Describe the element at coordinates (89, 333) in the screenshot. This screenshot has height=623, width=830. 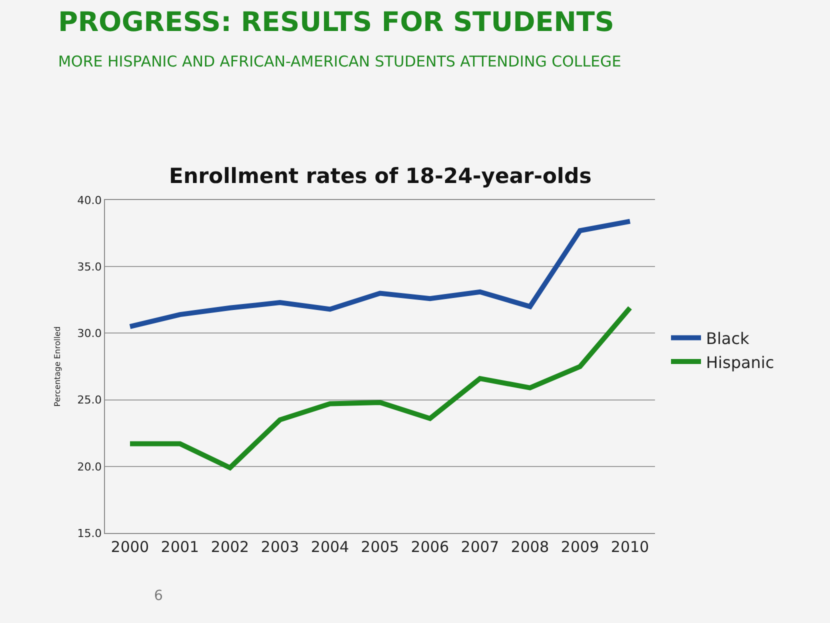
I see `y-tick-label: 30.0` at that location.